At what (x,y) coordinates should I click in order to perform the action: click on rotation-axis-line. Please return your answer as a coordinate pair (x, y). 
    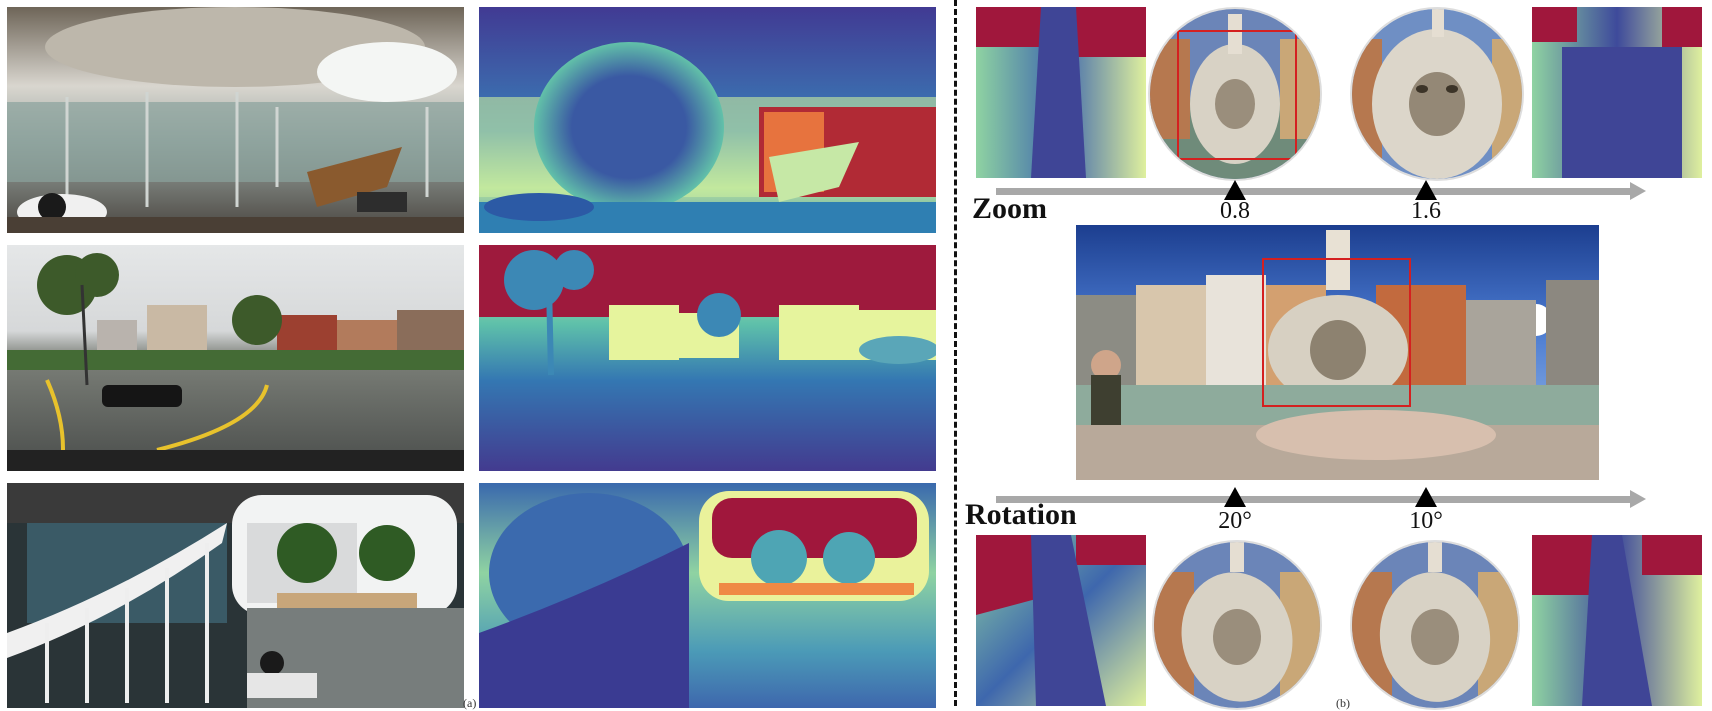
    Looking at the image, I should click on (1313, 499).